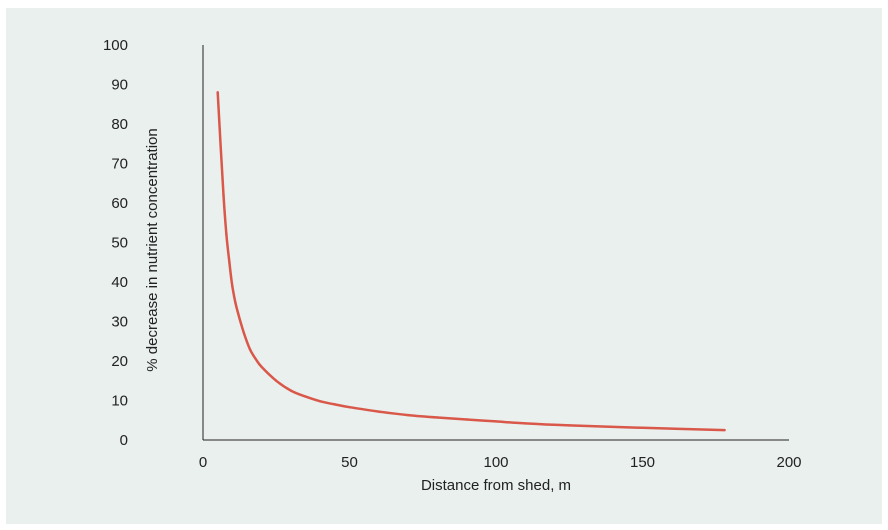 The image size is (888, 530). I want to click on y-tick-label: 40, so click(119, 282).